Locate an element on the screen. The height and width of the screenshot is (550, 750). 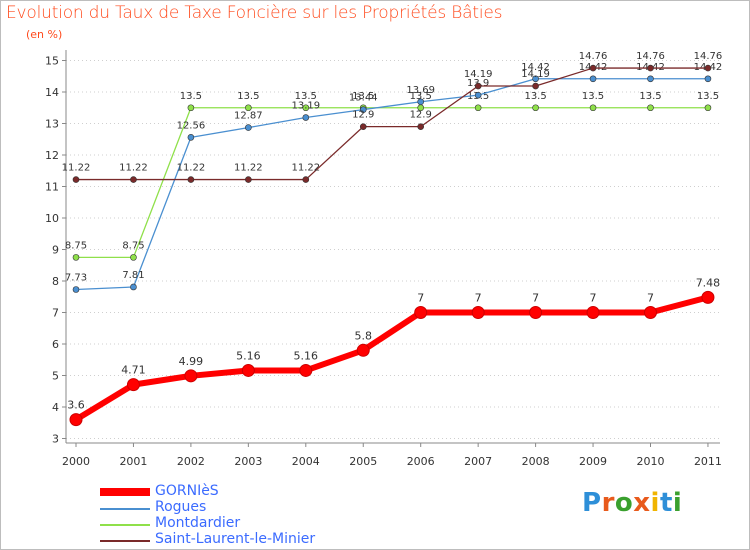
y-tick-label: 7 is located at coordinates (55, 313).